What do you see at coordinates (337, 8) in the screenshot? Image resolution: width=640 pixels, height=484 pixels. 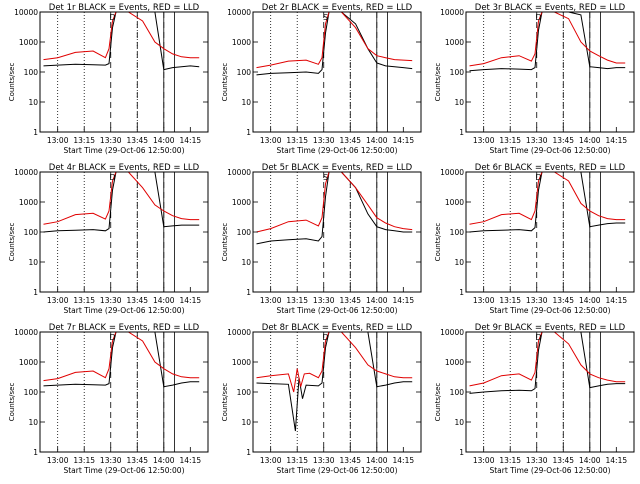 I see `panel-title: Det 2r BLACK = Events, RED = LLD` at bounding box center [337, 8].